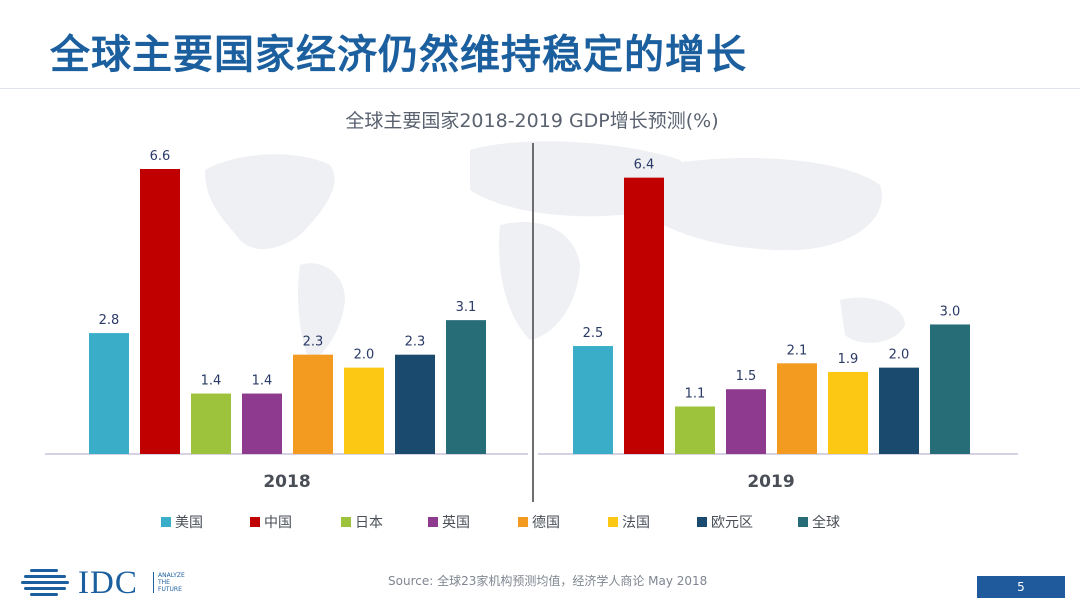  I want to click on value-label-2019-5: 1.9, so click(848, 359).